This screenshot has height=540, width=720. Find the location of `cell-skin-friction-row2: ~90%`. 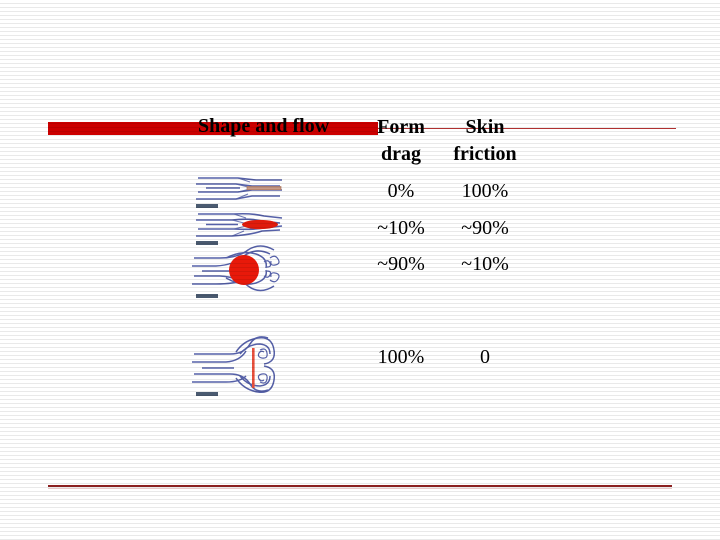

cell-skin-friction-row2: ~90% is located at coordinates (485, 228).